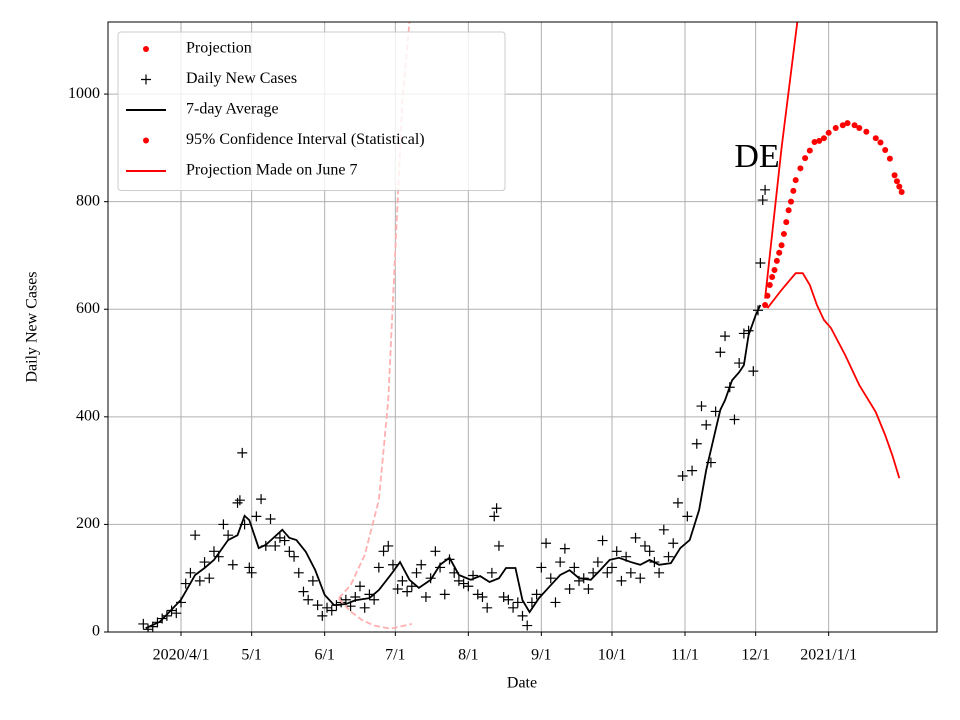 This screenshot has width=960, height=720. Describe the element at coordinates (375, 614) in the screenshot. I see `dashed-line` at that location.